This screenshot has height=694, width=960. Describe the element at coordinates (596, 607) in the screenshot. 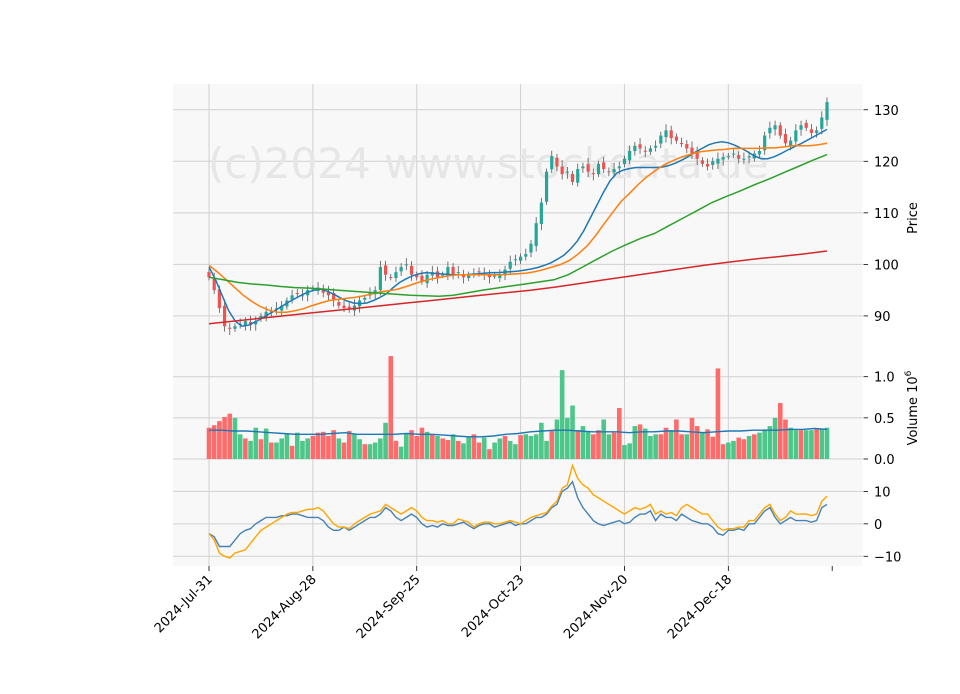

I see `x-tick-label: 2024-Nov-20` at that location.